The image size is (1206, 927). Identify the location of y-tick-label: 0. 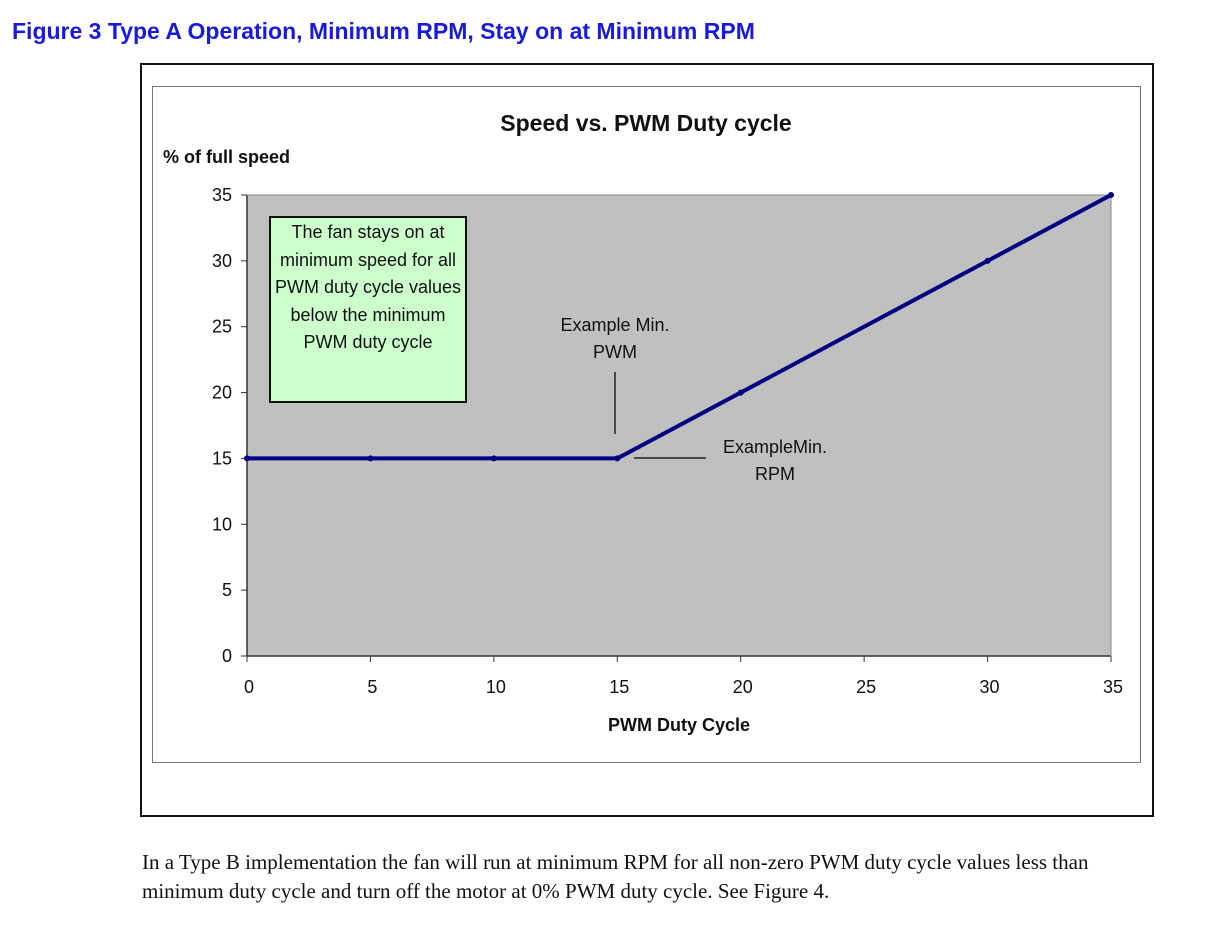
(227, 656).